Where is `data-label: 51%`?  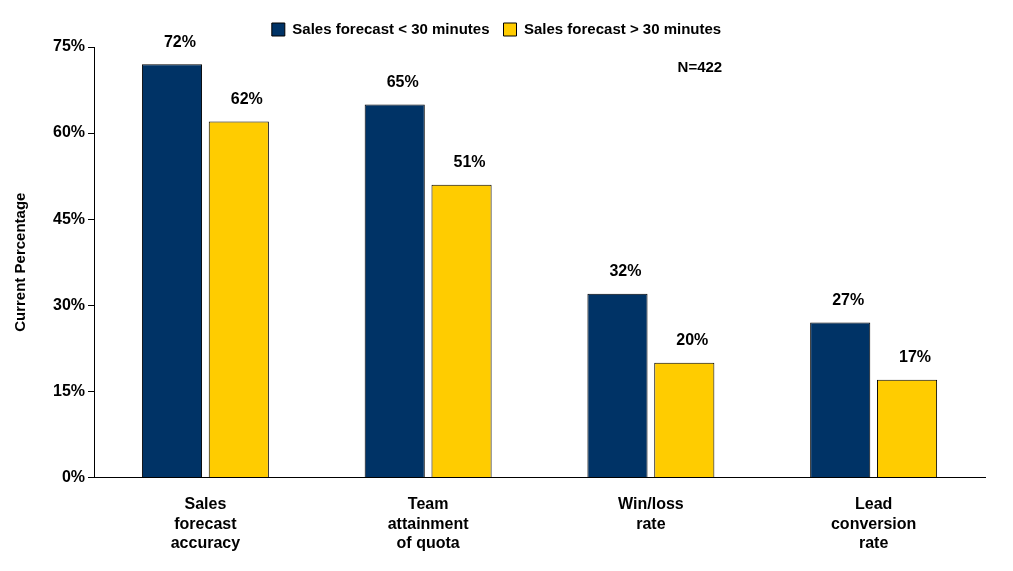
data-label: 51% is located at coordinates (469, 162).